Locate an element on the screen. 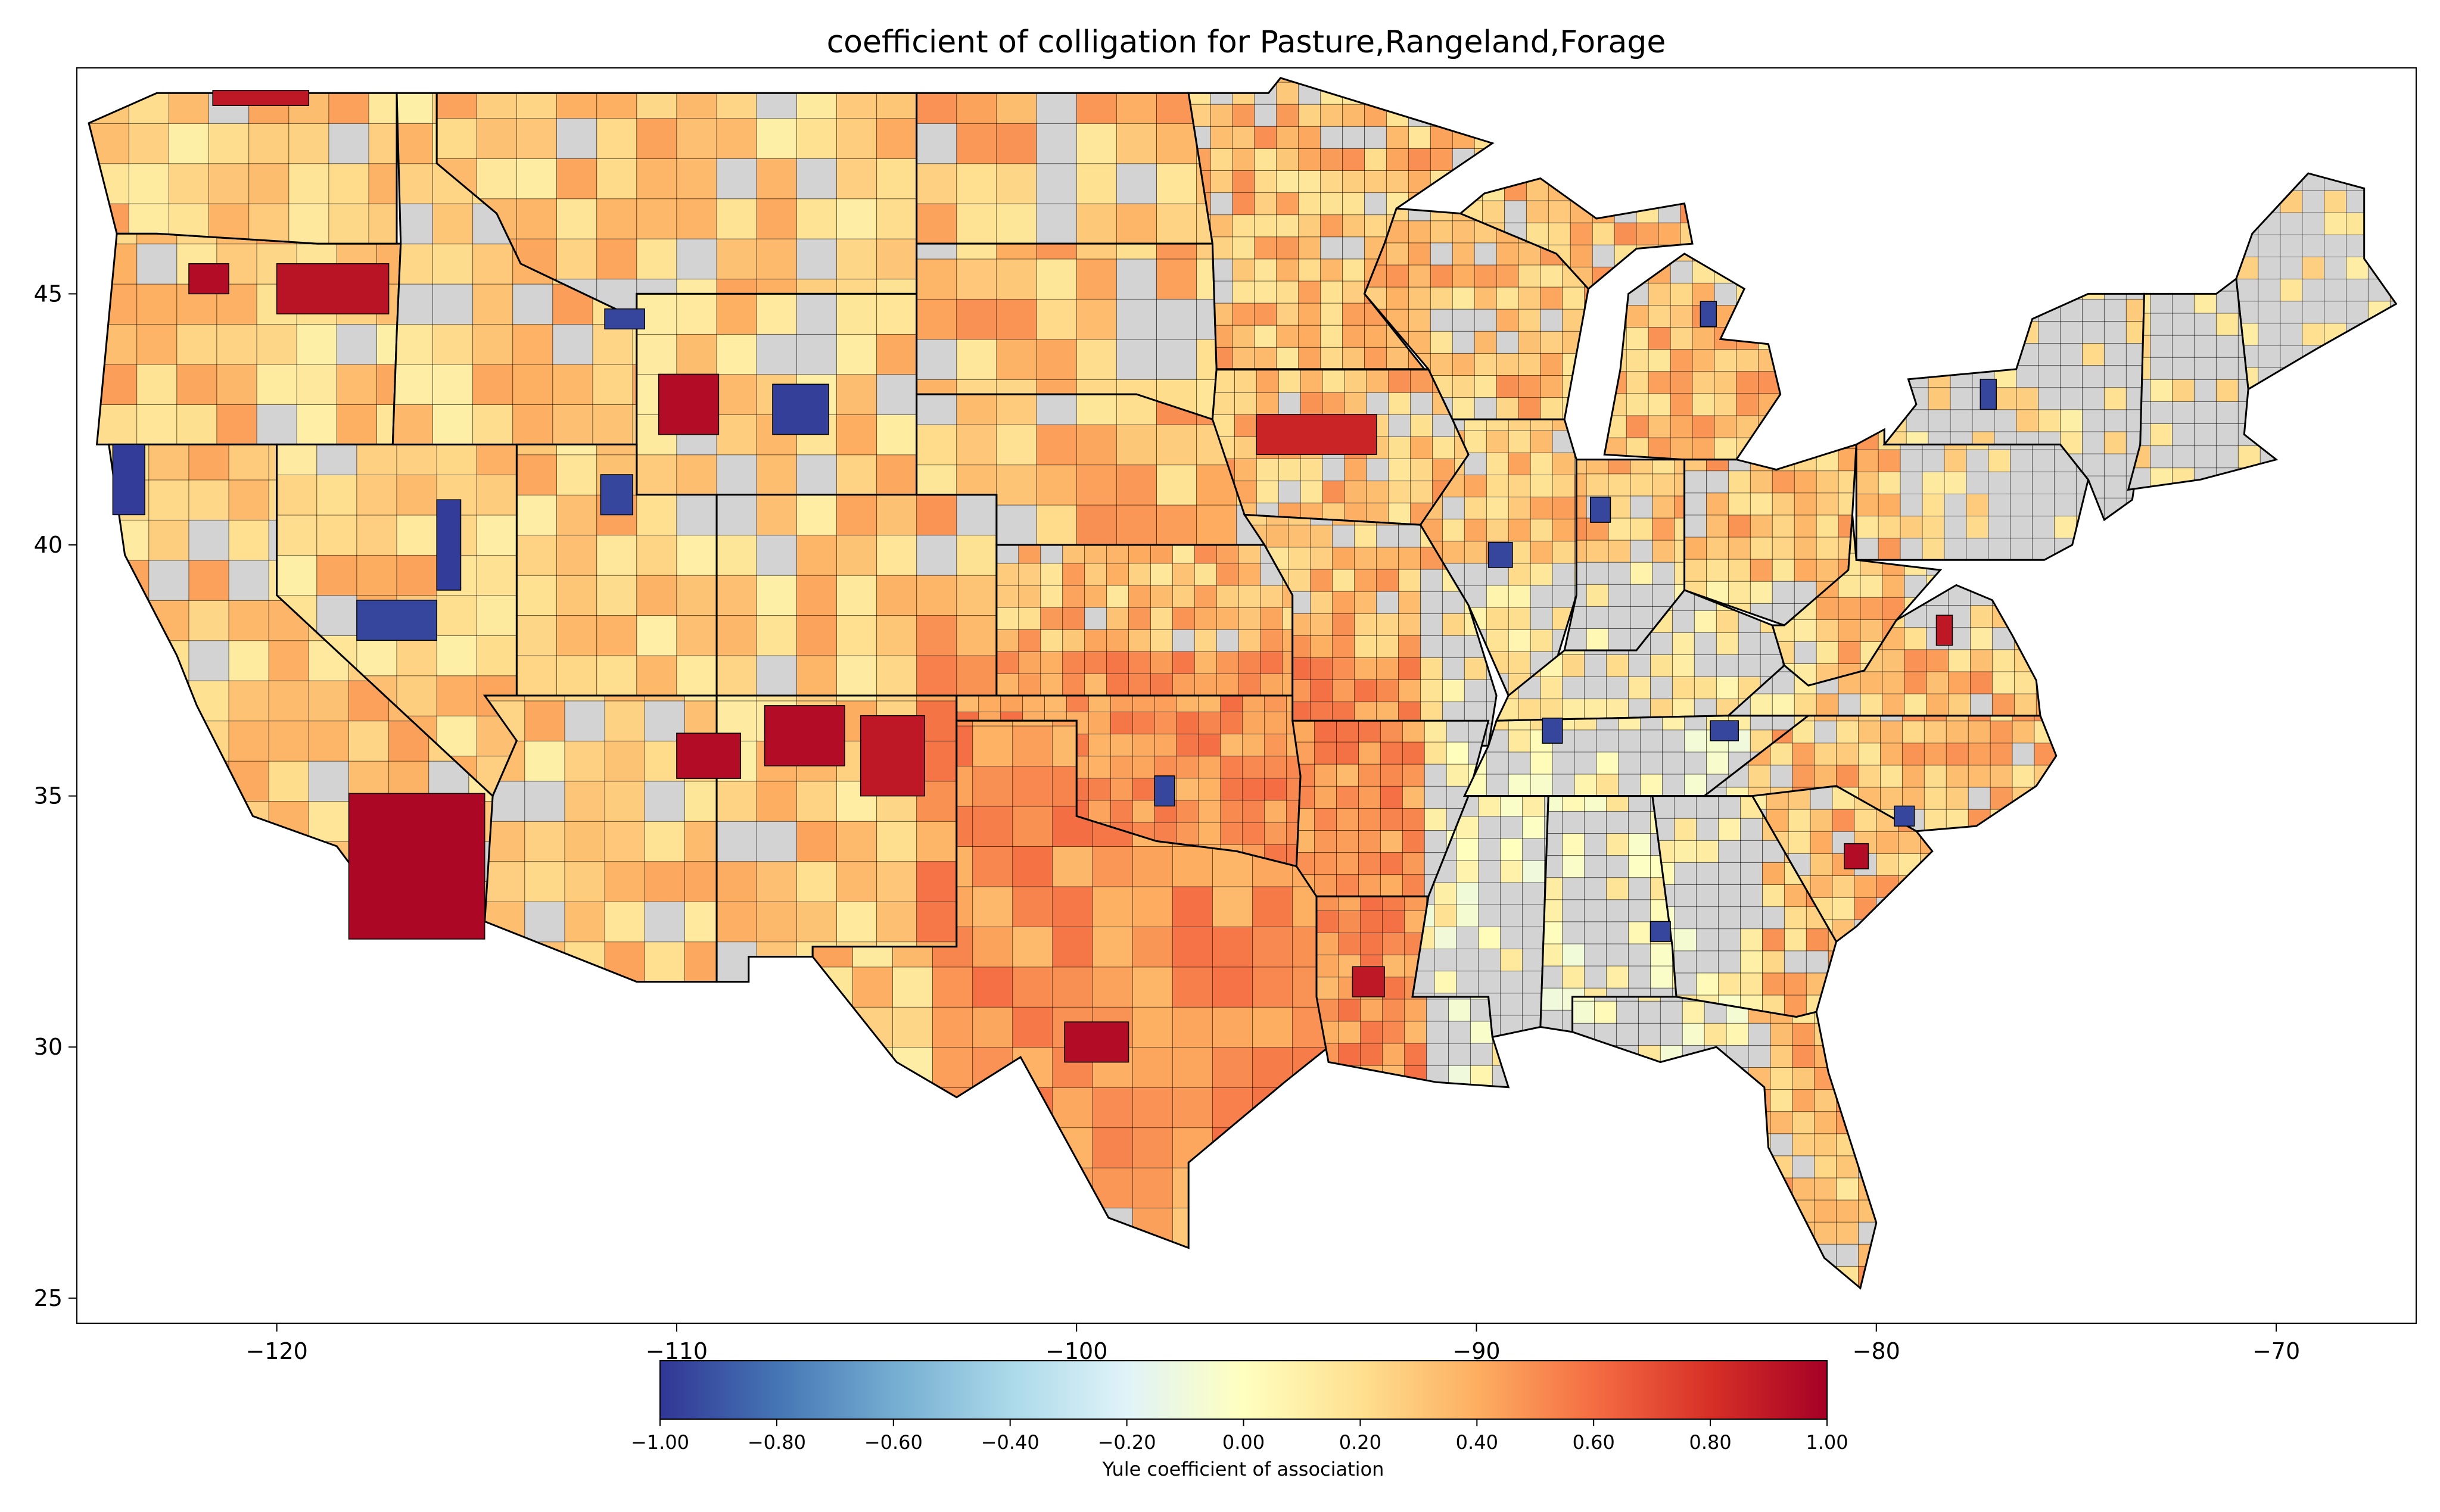 The image size is (2440, 1512). colorbar-tick-label: 1.00 is located at coordinates (1827, 1442).